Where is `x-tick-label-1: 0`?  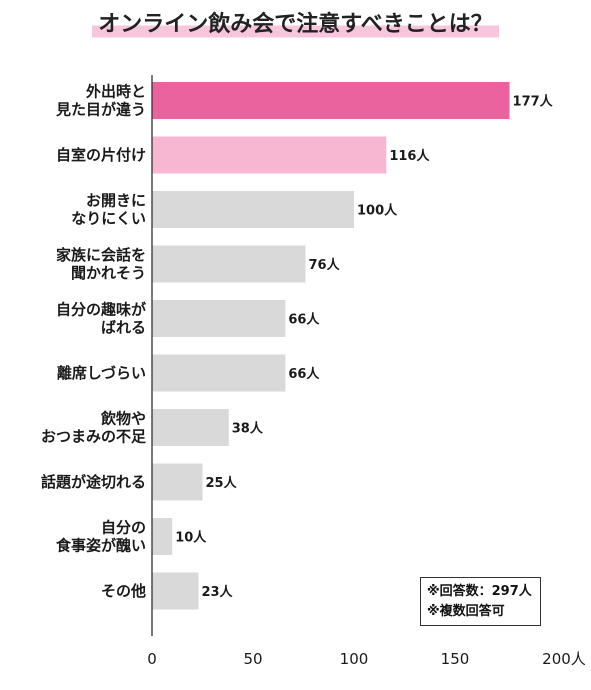 x-tick-label-1: 0 is located at coordinates (152, 659).